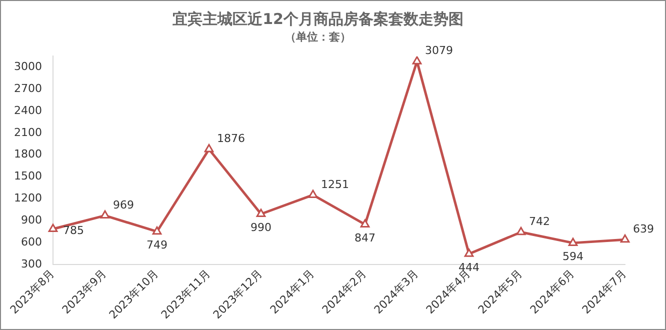 The height and width of the screenshot is (330, 666). Describe the element at coordinates (318, 37) in the screenshot. I see `chart-subtitle: （单位：套）` at that location.